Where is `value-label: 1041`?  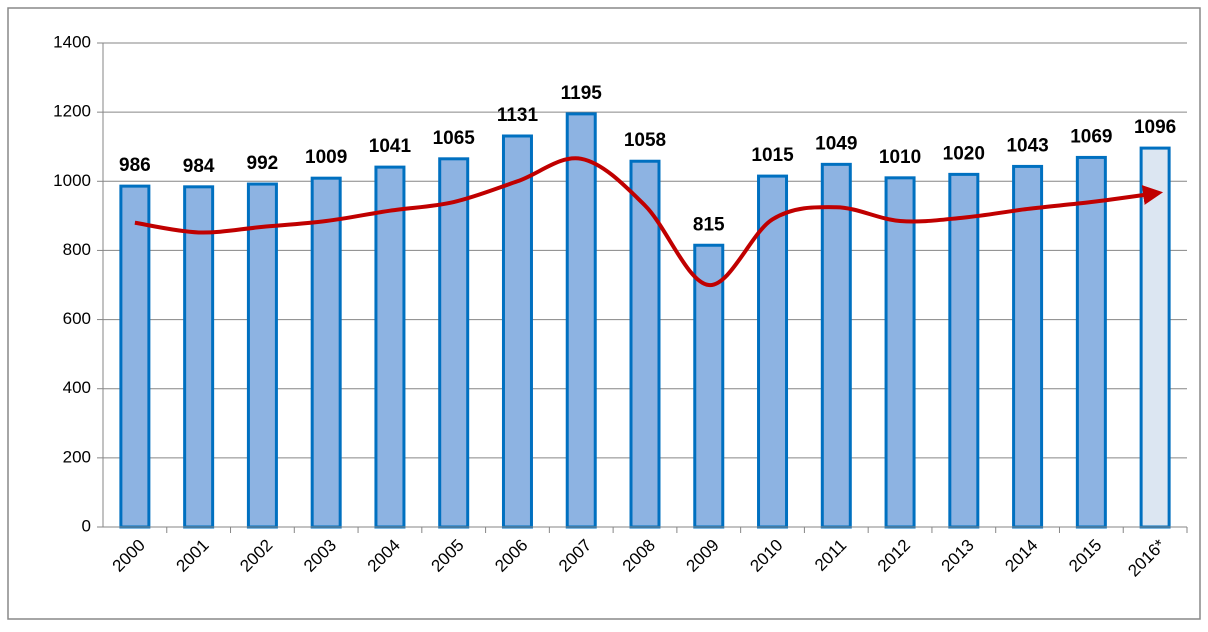 value-label: 1041 is located at coordinates (390, 146).